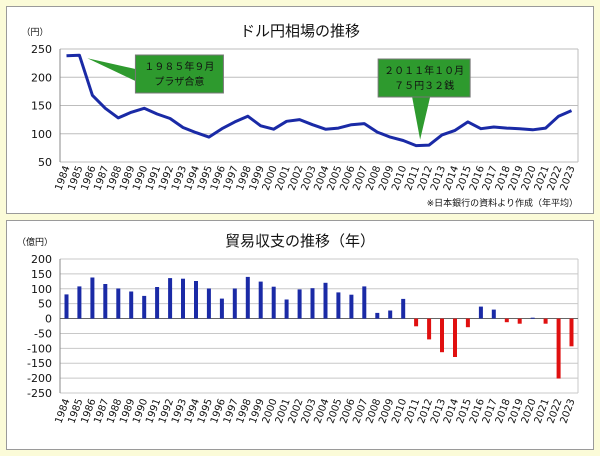 This screenshot has height=456, width=600. Describe the element at coordinates (41, 49) in the screenshot. I see `y-tick-label: 250` at that location.